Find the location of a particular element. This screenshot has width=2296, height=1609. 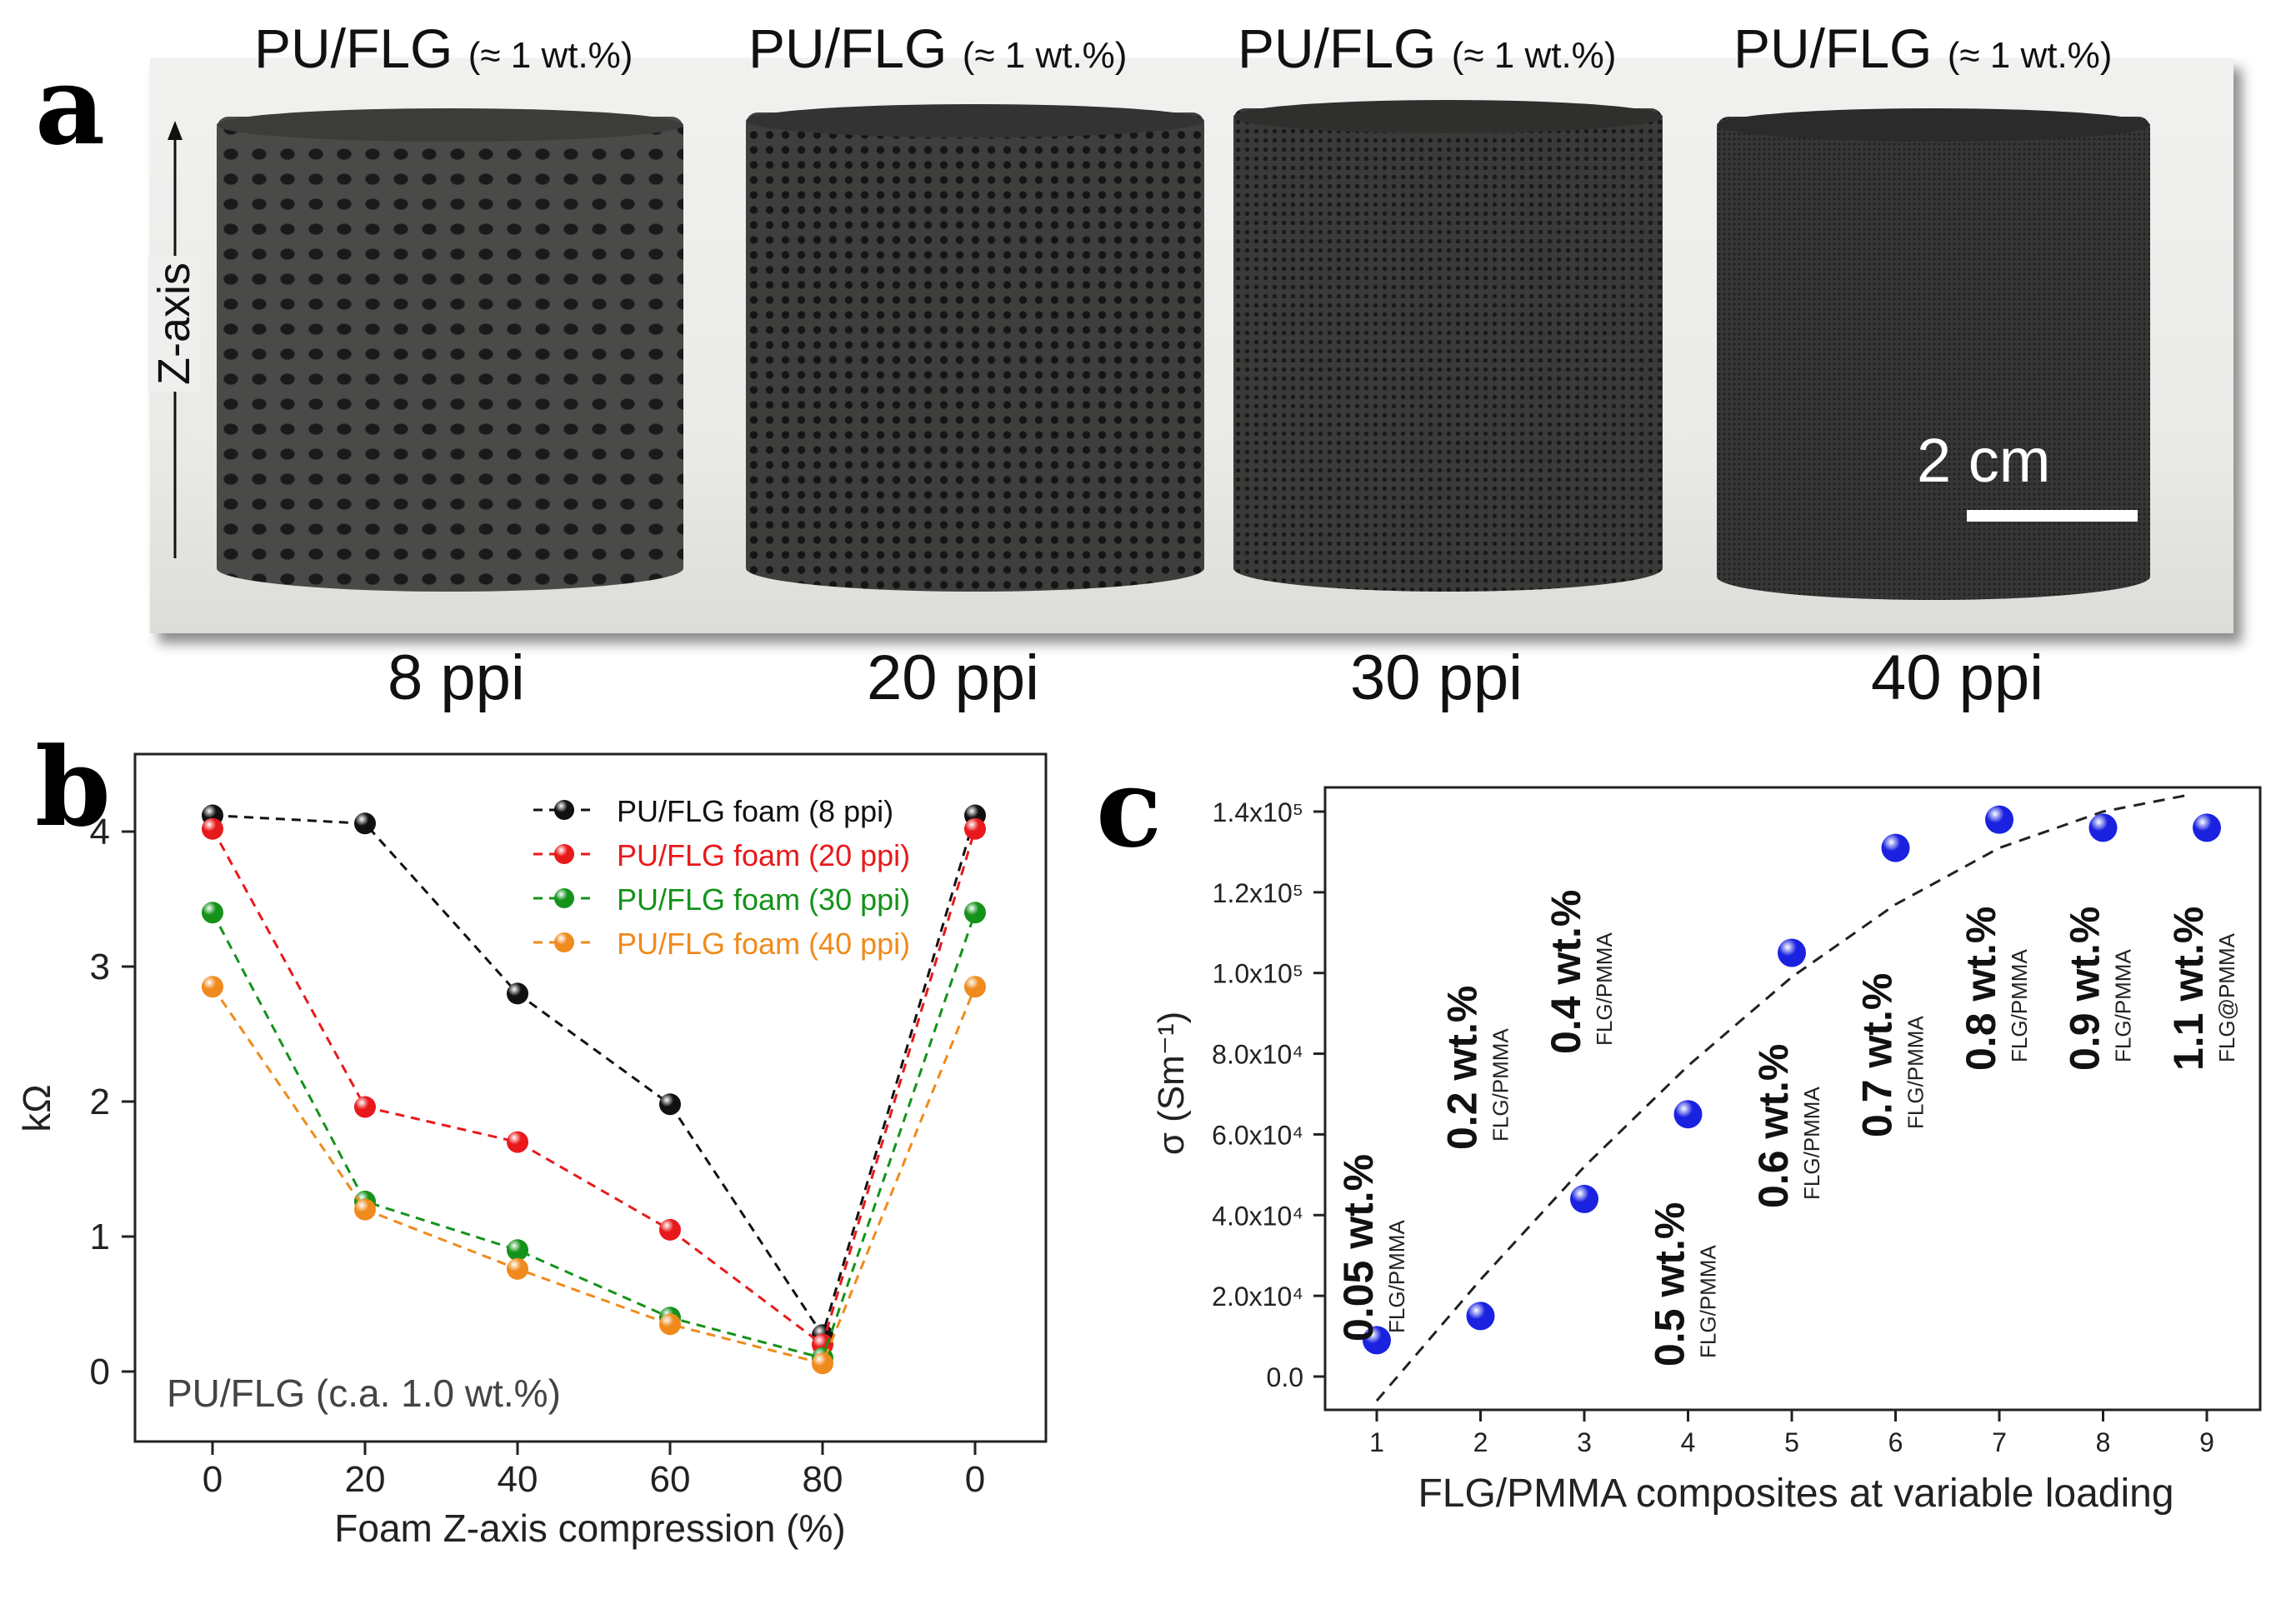

legend-label-b: PU/FLG foam (30 ppi) is located at coordinates (763, 899).